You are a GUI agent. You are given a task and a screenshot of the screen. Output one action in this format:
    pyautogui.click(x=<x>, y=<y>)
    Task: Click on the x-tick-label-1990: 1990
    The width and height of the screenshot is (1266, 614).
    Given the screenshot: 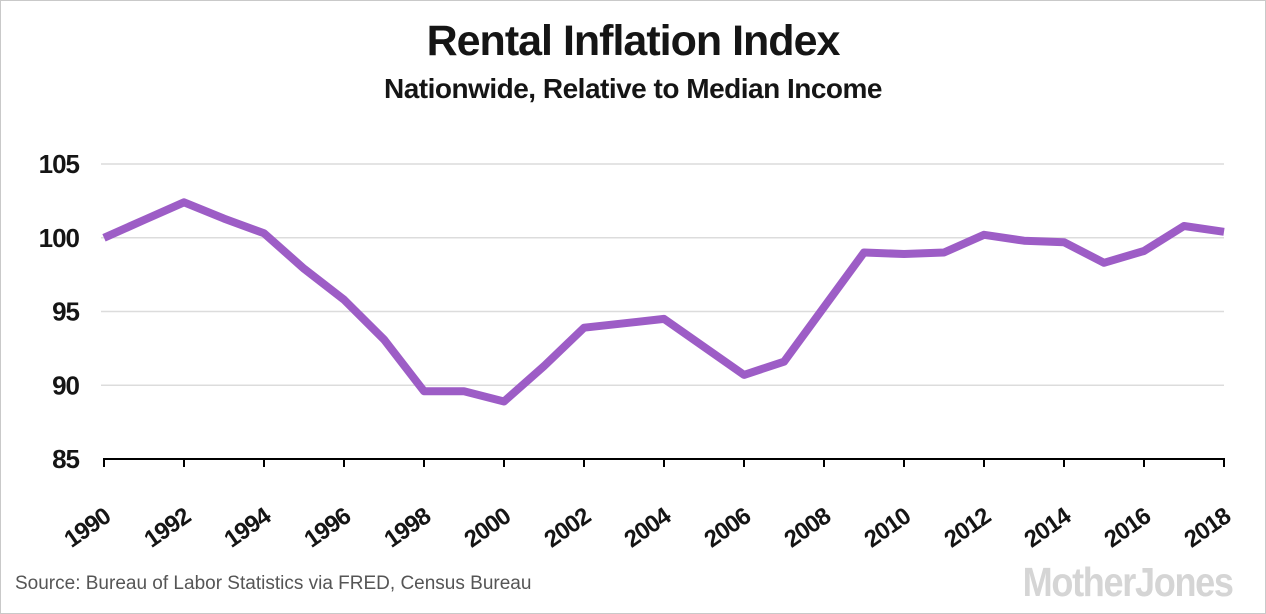 What is the action you would take?
    pyautogui.click(x=87, y=527)
    